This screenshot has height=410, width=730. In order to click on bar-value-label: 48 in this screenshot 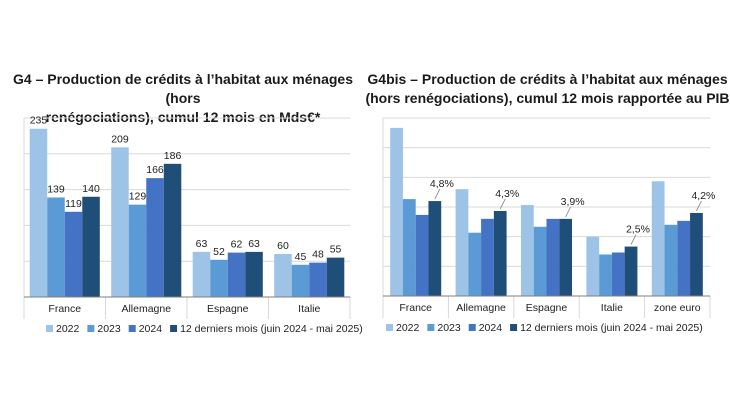, I will do `click(318, 255)`.